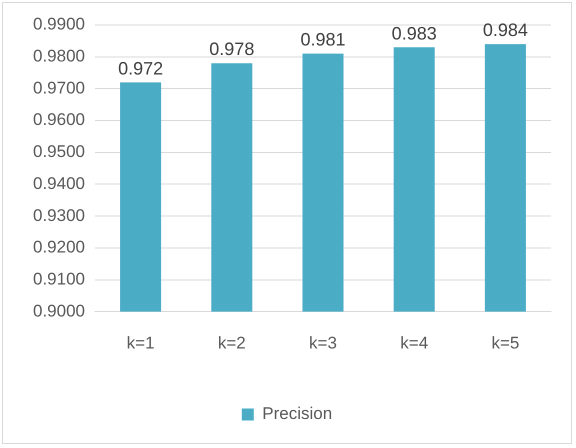  What do you see at coordinates (58, 310) in the screenshot?
I see `y-tick-label: 0.9000` at bounding box center [58, 310].